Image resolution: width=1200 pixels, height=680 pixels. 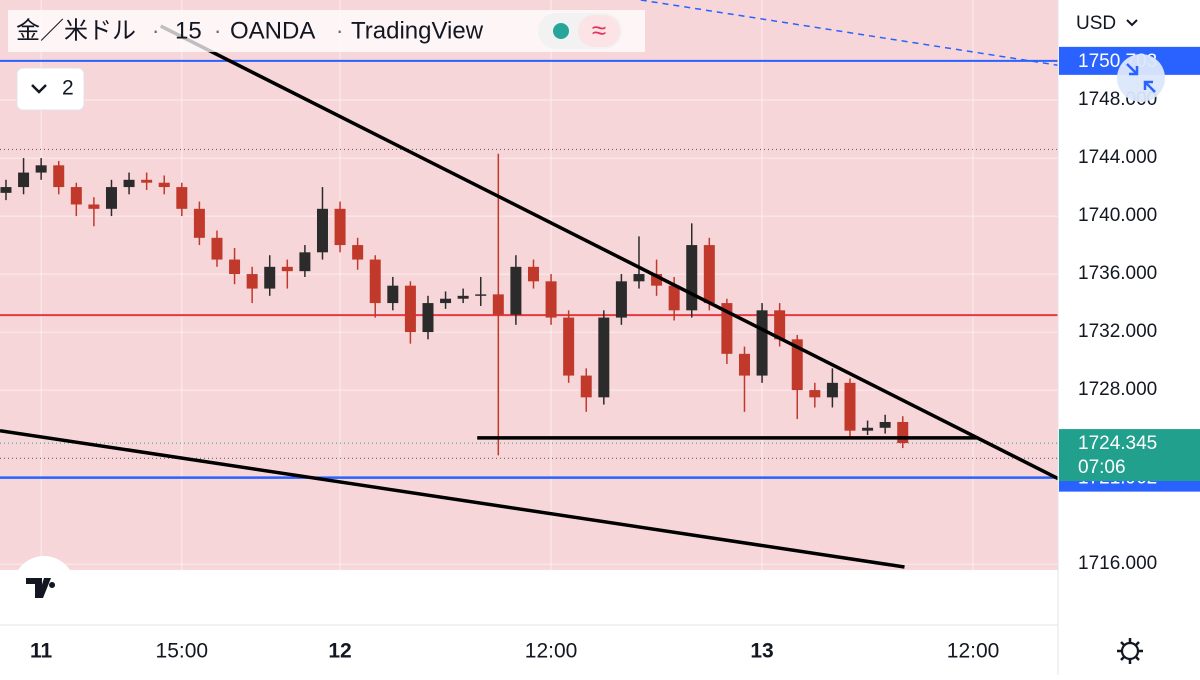 I want to click on y-tick-label: 1736.000, so click(x=1117, y=273).